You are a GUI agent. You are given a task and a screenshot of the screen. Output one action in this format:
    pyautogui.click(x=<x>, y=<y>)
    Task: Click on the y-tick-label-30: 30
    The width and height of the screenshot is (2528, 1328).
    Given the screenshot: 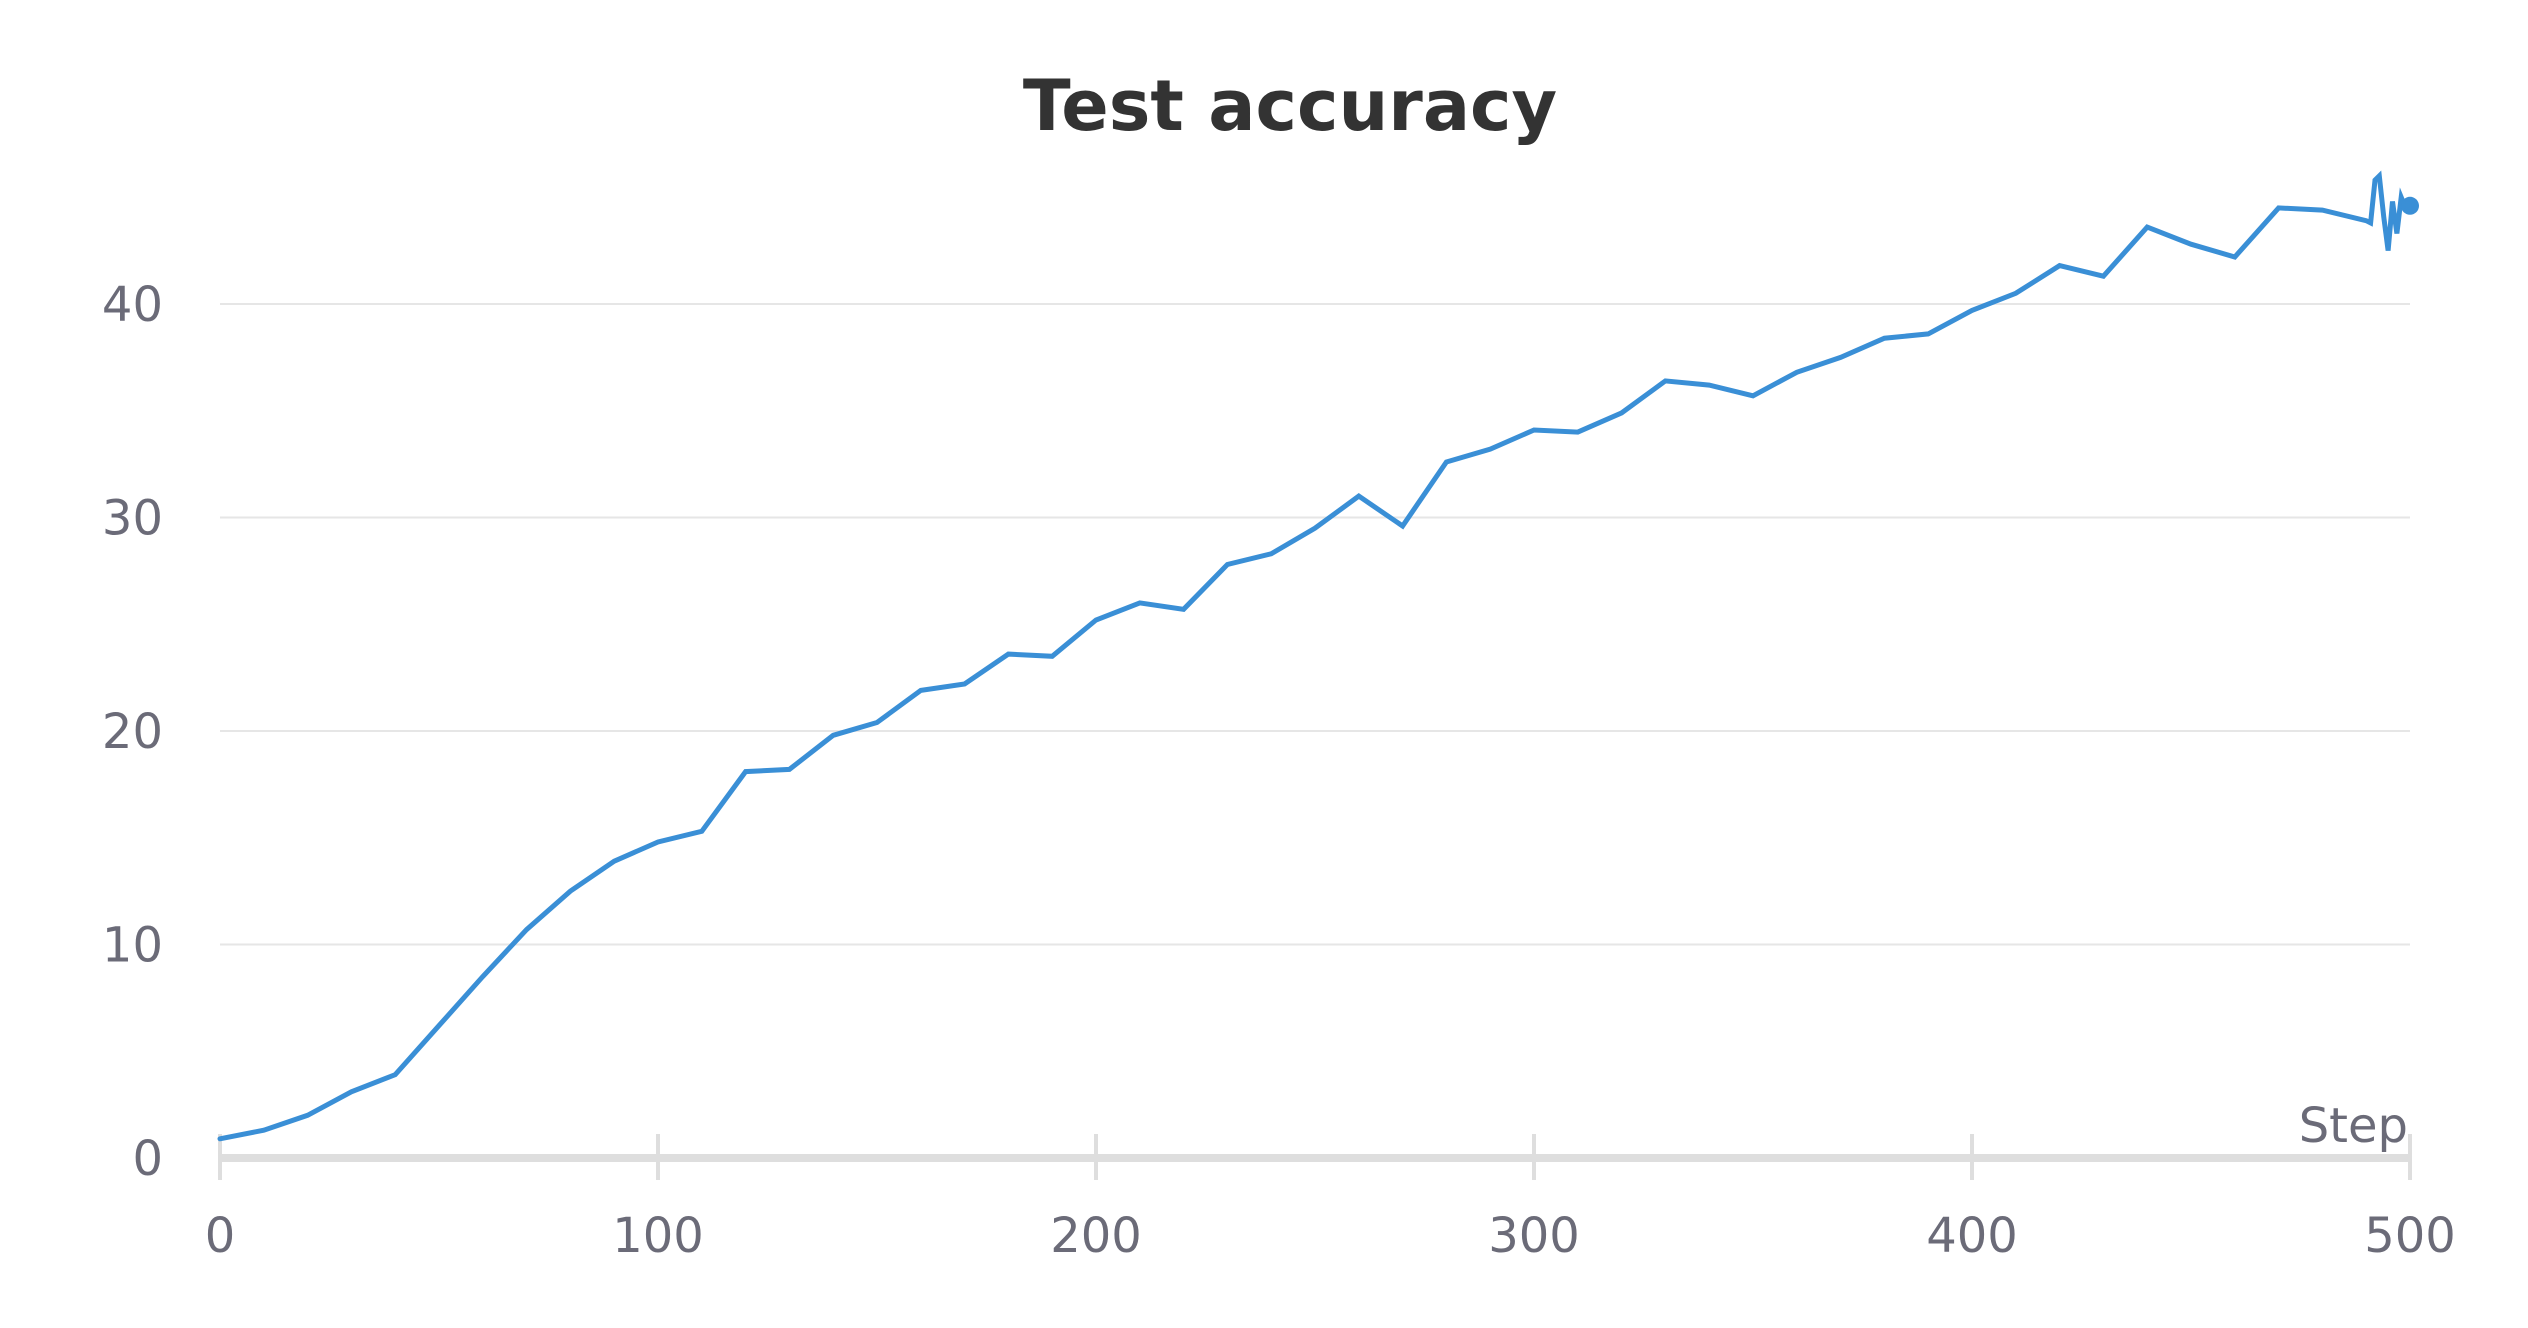 What is the action you would take?
    pyautogui.click(x=132, y=519)
    